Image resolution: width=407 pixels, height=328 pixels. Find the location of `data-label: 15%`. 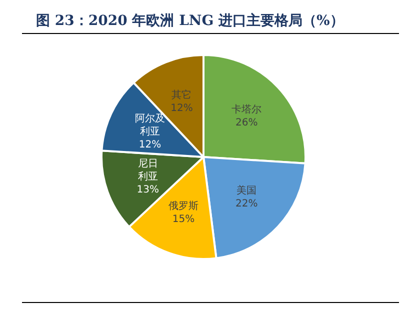

data-label: 15% is located at coordinates (183, 219).